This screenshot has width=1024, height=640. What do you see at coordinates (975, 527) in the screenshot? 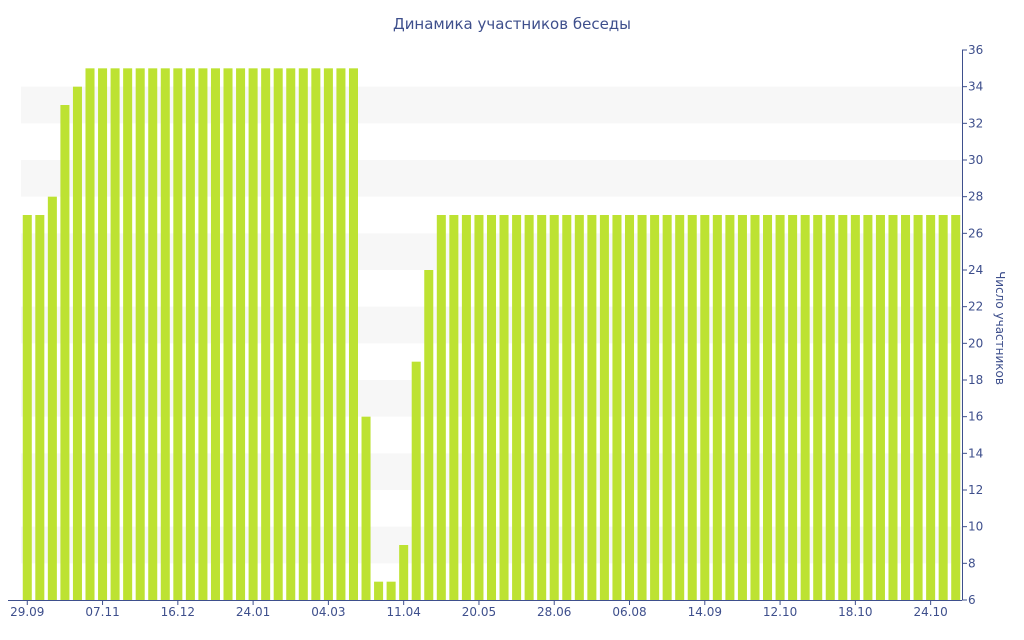
I see `y-tick-label: 10` at bounding box center [975, 527].